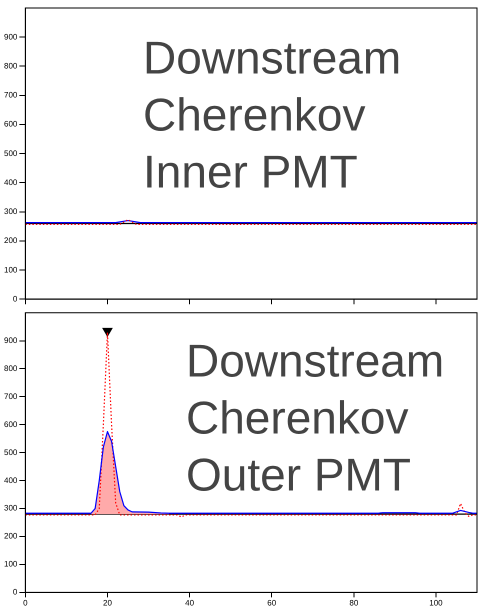 The image size is (489, 609). Describe the element at coordinates (272, 115) in the screenshot. I see `text: Downstream Cherenkov Inner PMT` at that location.